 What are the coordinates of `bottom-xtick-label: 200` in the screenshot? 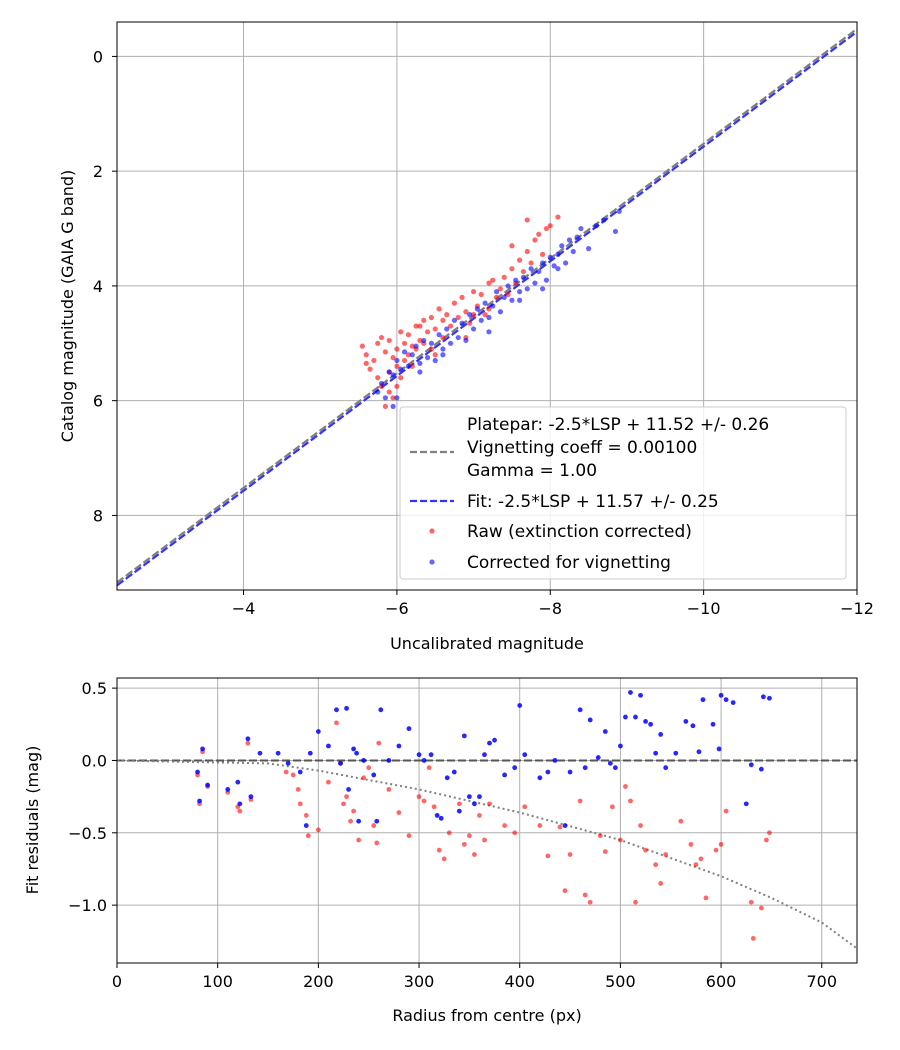 It's located at (318, 981).